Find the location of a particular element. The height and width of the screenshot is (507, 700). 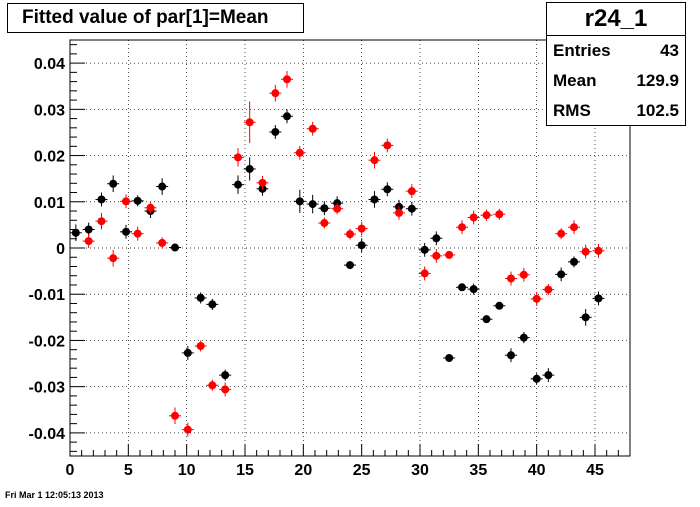

x-tick-label: 30 is located at coordinates (420, 470).